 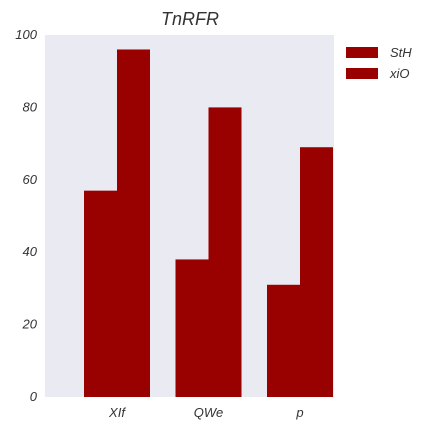 I want to click on legend-label: StH, so click(x=401, y=52).